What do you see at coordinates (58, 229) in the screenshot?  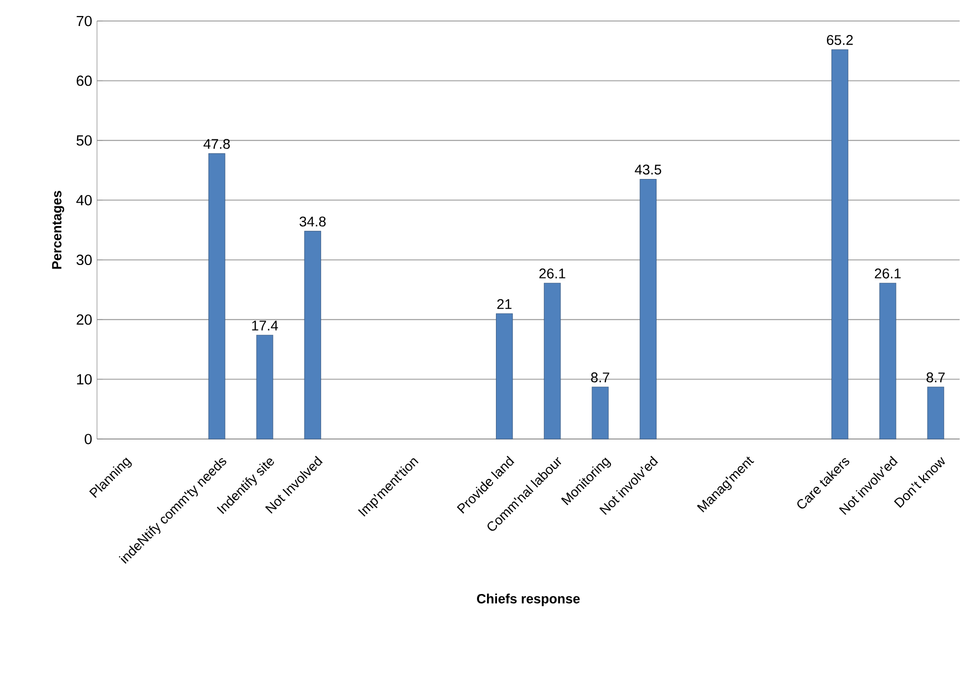 I see `y-axis-title: Percentages` at bounding box center [58, 229].